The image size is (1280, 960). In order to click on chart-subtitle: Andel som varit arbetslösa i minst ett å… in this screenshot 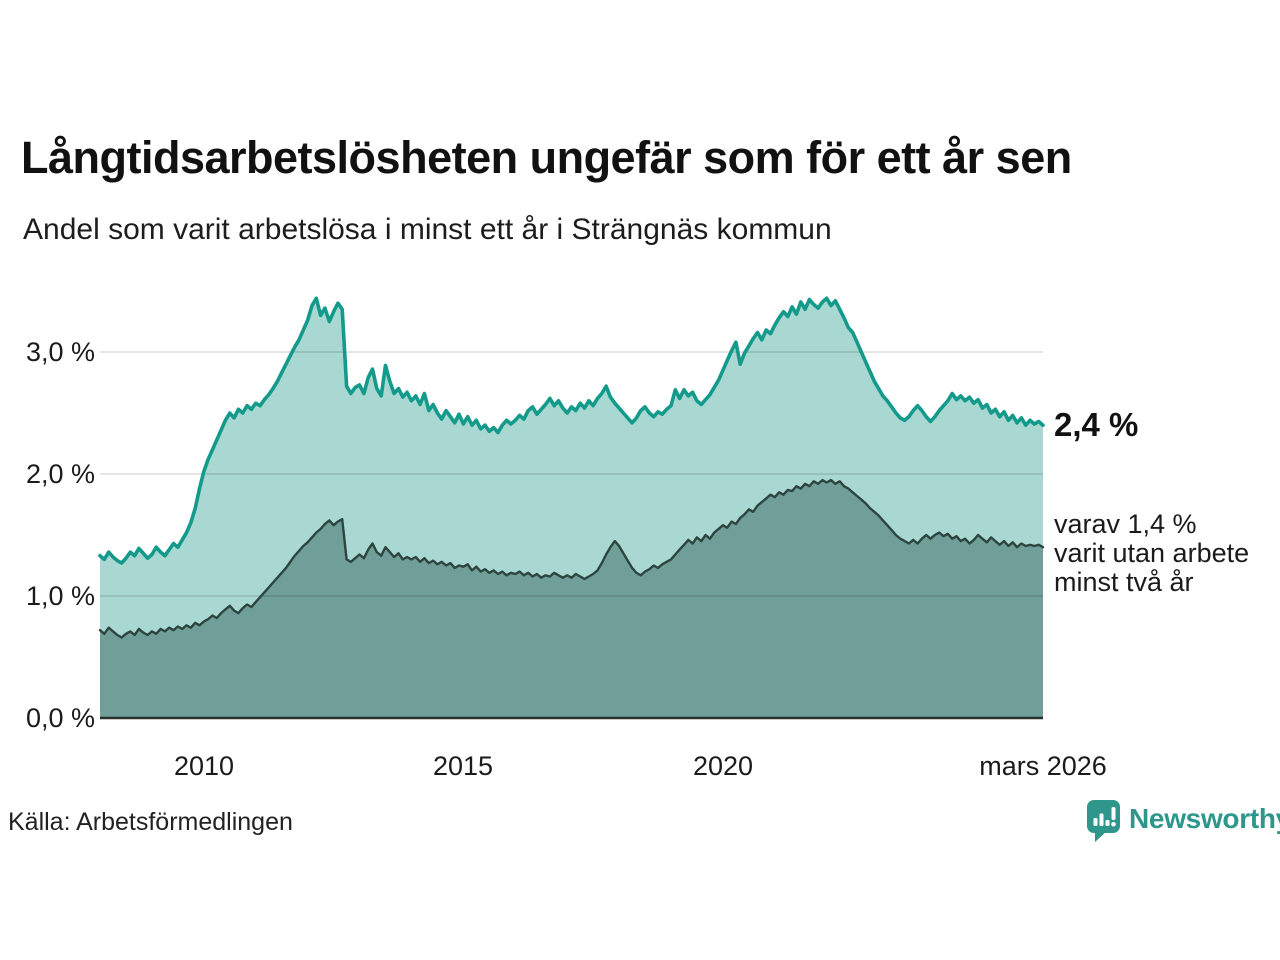, I will do `click(427, 229)`.